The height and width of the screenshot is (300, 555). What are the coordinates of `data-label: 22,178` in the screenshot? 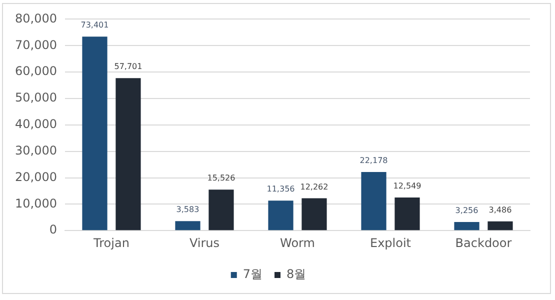 It's located at (374, 161).